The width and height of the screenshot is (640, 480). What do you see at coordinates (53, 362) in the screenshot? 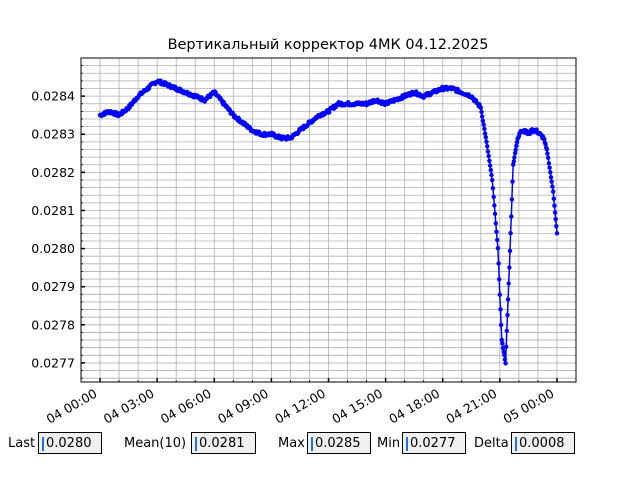
I see `y-tick-label: 0.0277` at bounding box center [53, 362].